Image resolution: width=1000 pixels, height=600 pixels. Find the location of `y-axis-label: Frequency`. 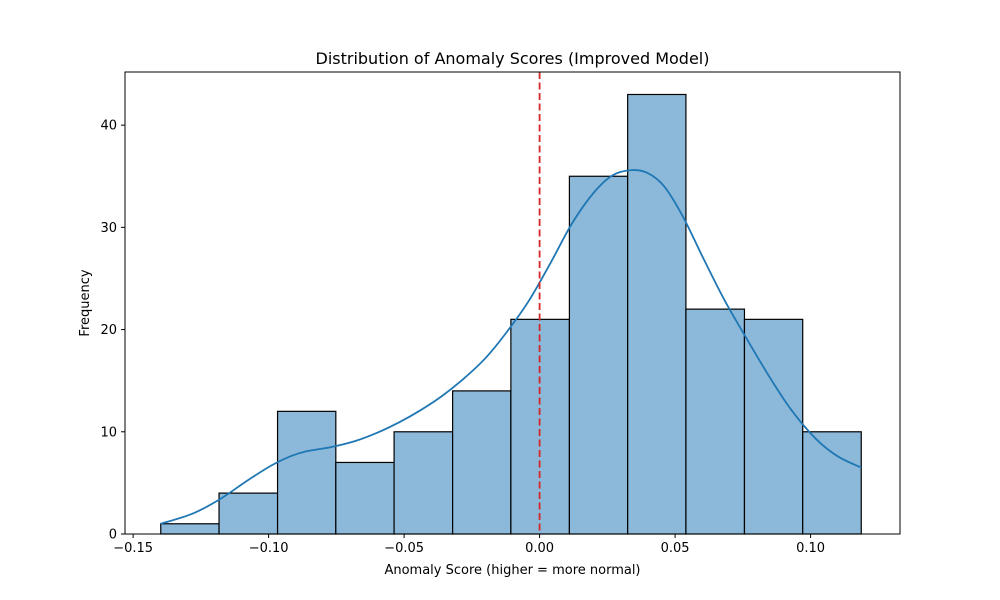

y-axis-label: Frequency is located at coordinates (85, 302).